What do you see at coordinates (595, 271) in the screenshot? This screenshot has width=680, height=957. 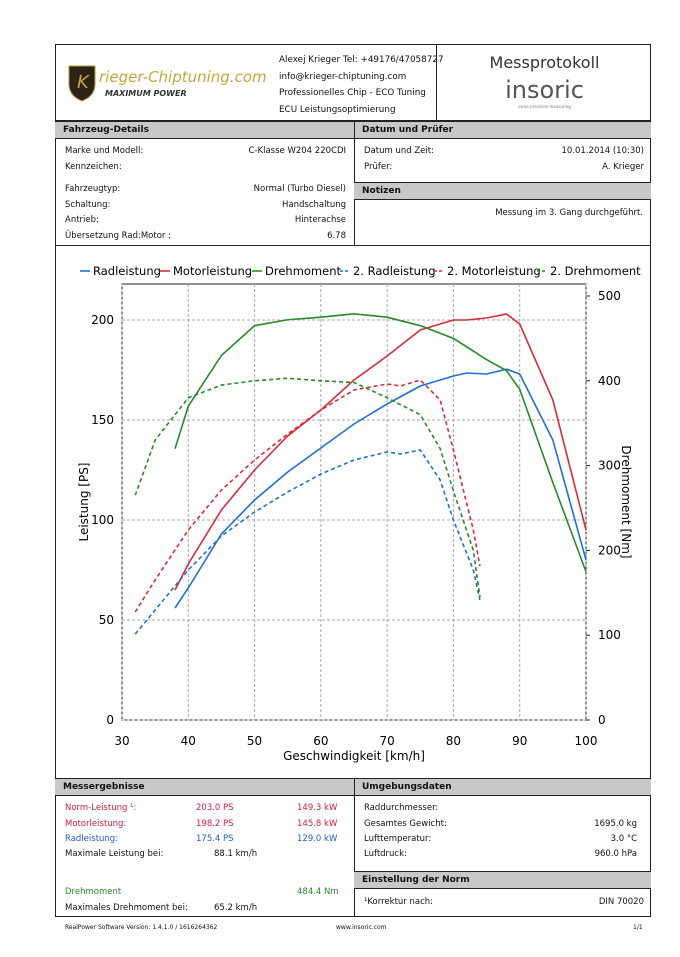 I see `legend-entry: 2. Drehmoment` at bounding box center [595, 271].